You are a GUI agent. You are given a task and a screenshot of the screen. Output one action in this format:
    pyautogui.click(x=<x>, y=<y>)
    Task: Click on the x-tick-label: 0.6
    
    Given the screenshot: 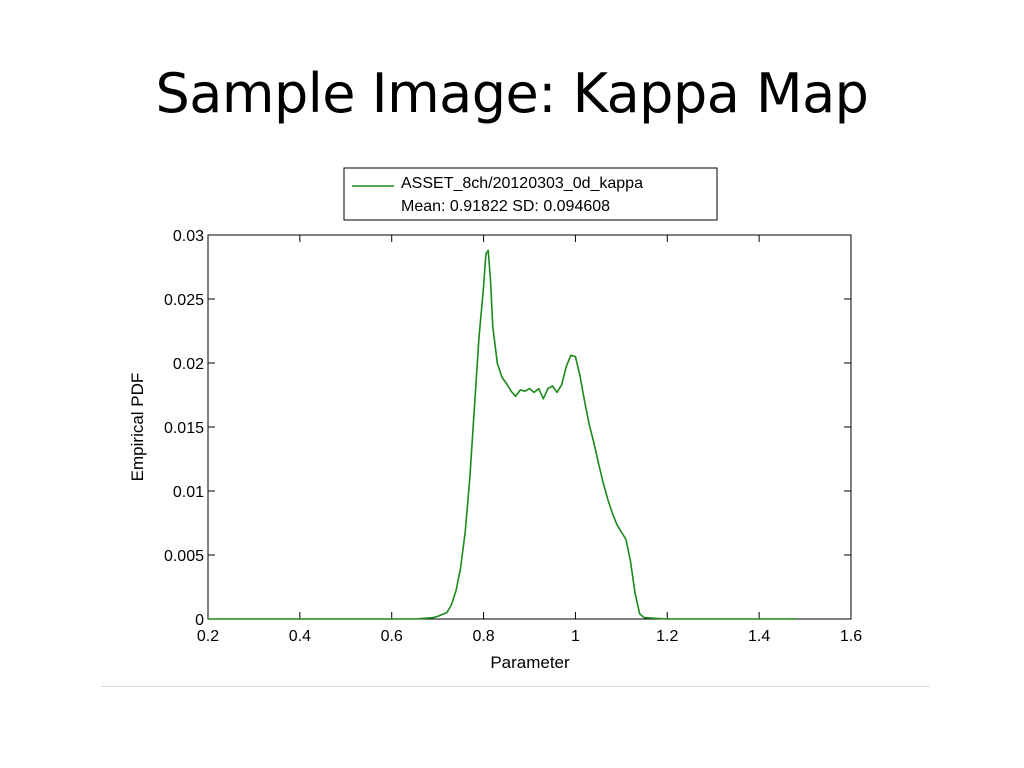 What is the action you would take?
    pyautogui.click(x=392, y=636)
    